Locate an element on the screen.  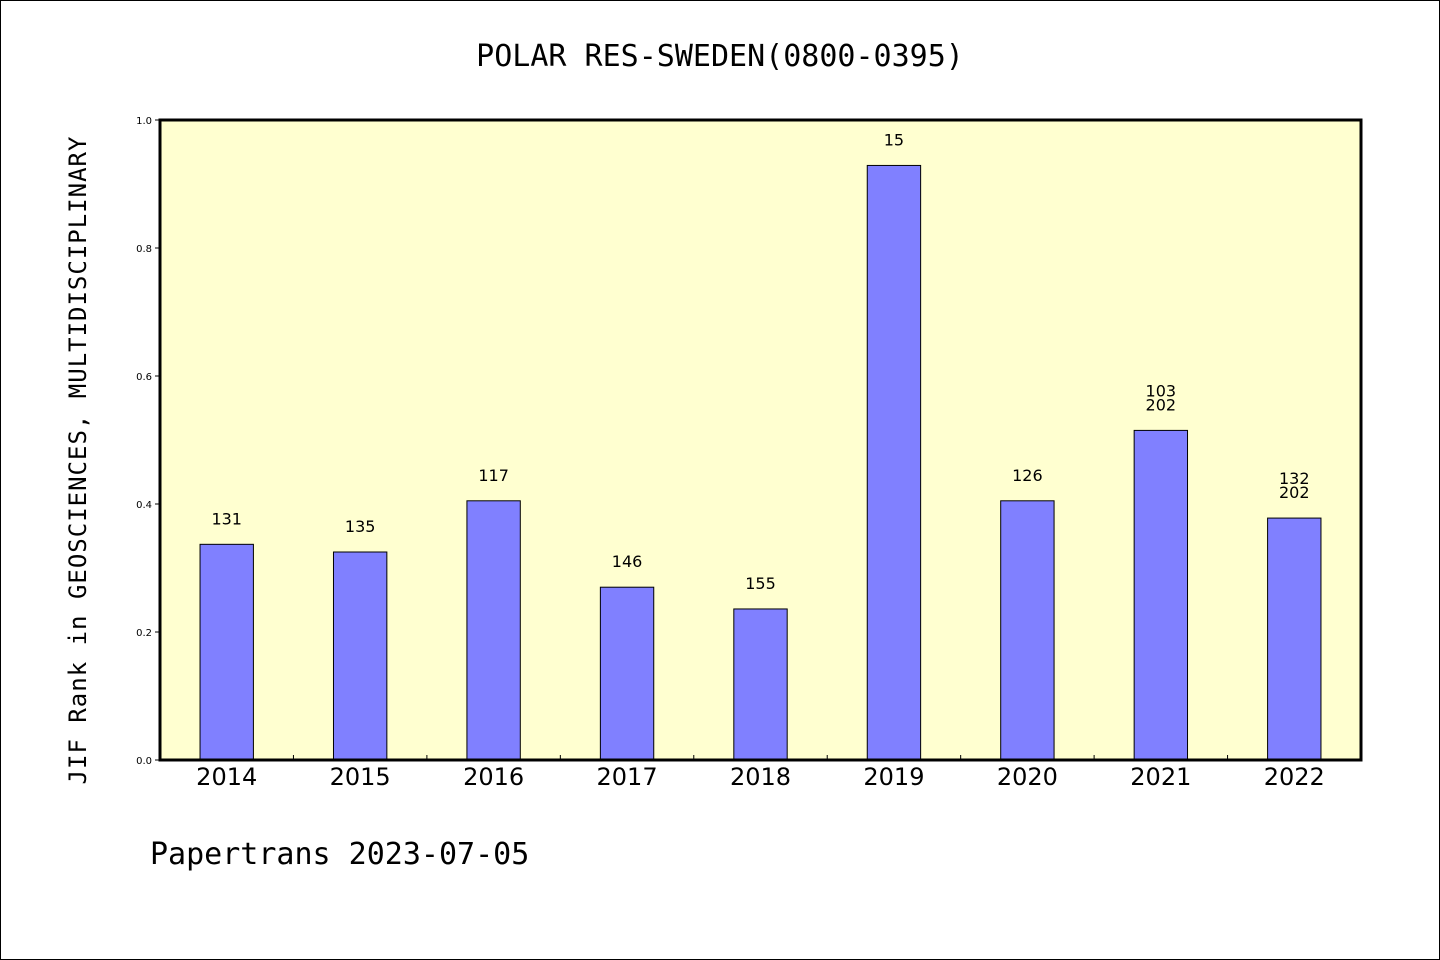
x-tick-label: 2015 is located at coordinates (360, 777).